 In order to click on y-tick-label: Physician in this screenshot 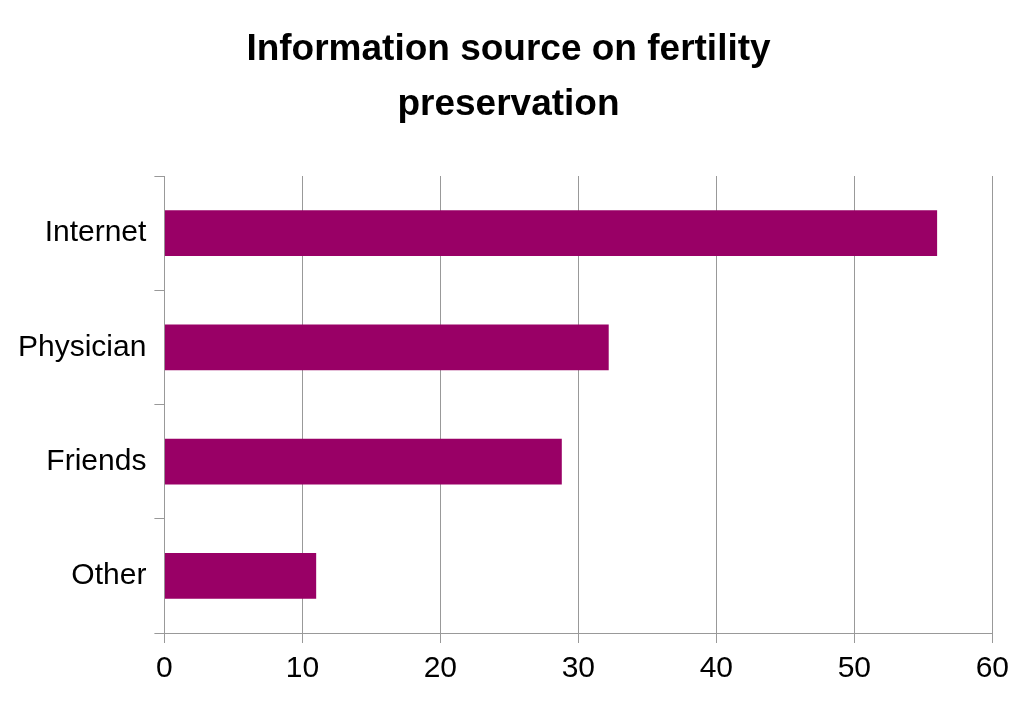, I will do `click(82, 345)`.